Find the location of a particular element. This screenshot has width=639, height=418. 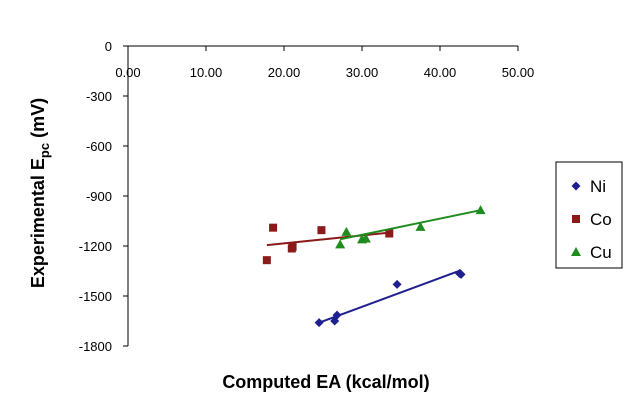

legend-box is located at coordinates (589, 215).